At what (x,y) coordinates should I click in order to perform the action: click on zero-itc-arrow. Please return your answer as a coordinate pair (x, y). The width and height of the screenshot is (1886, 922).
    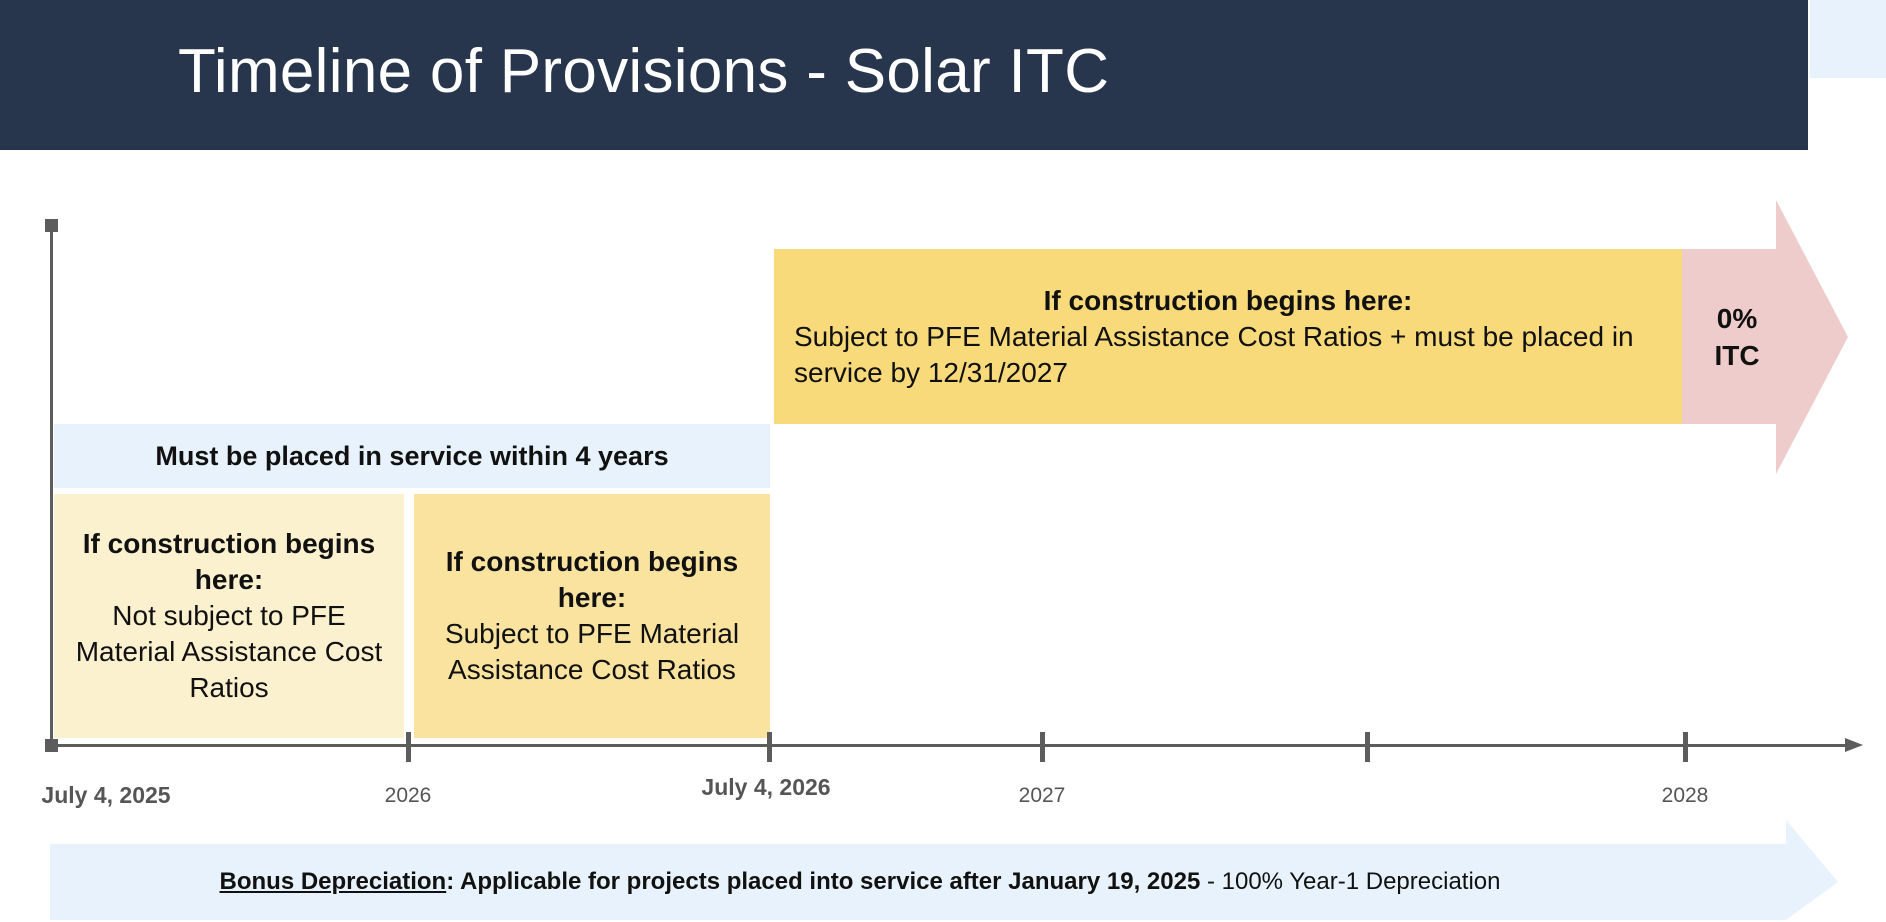
    Looking at the image, I should click on (1765, 337).